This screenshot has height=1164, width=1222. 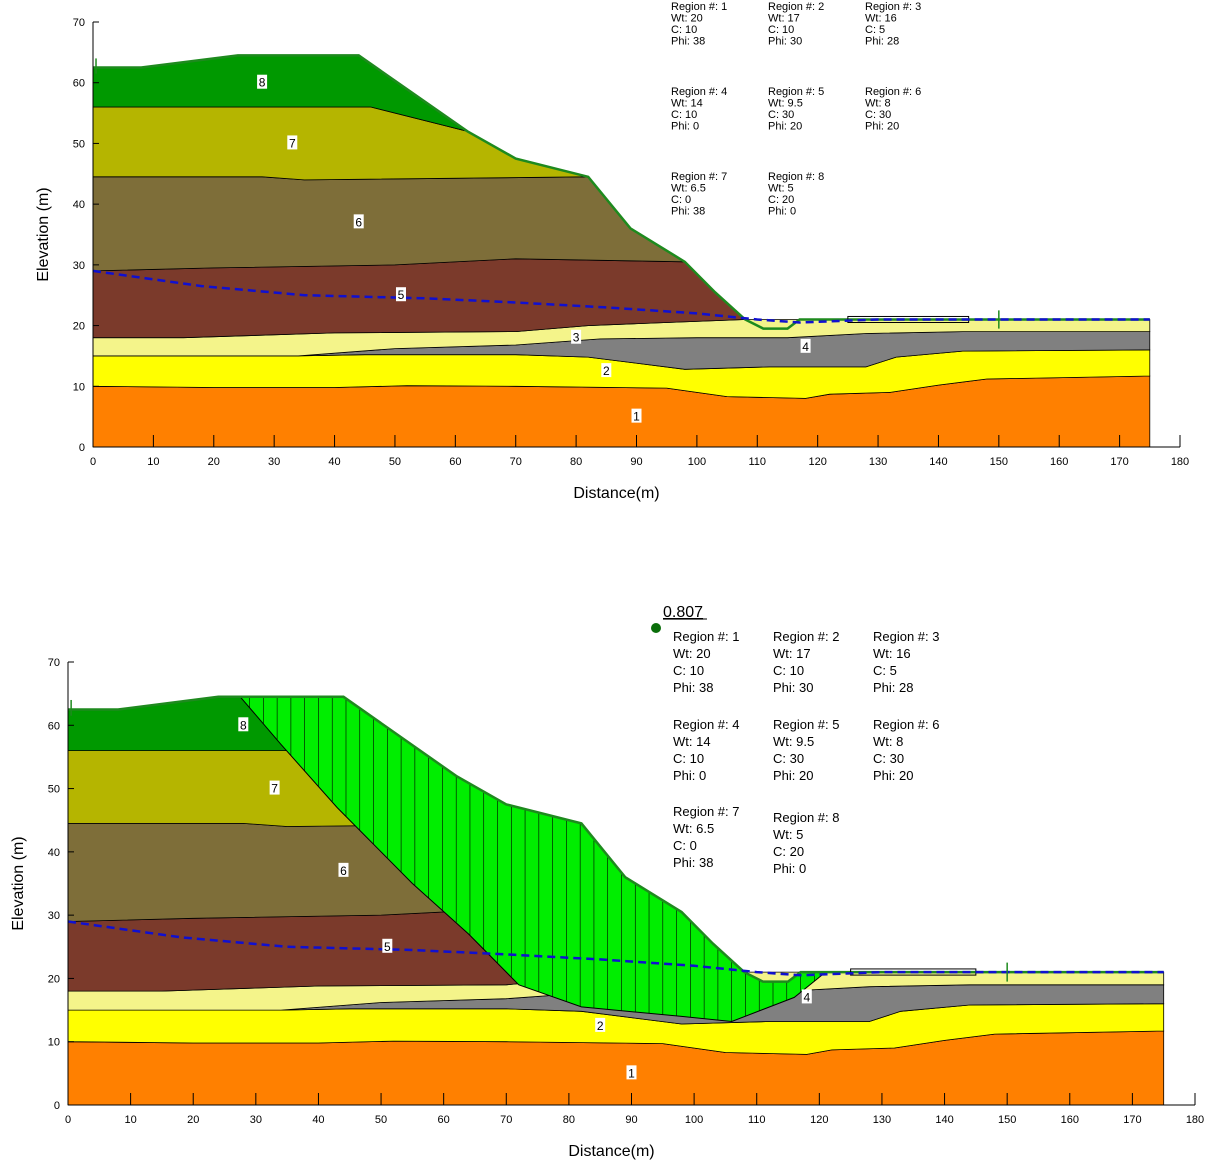 I want to click on region-label: 5, so click(x=387, y=947).